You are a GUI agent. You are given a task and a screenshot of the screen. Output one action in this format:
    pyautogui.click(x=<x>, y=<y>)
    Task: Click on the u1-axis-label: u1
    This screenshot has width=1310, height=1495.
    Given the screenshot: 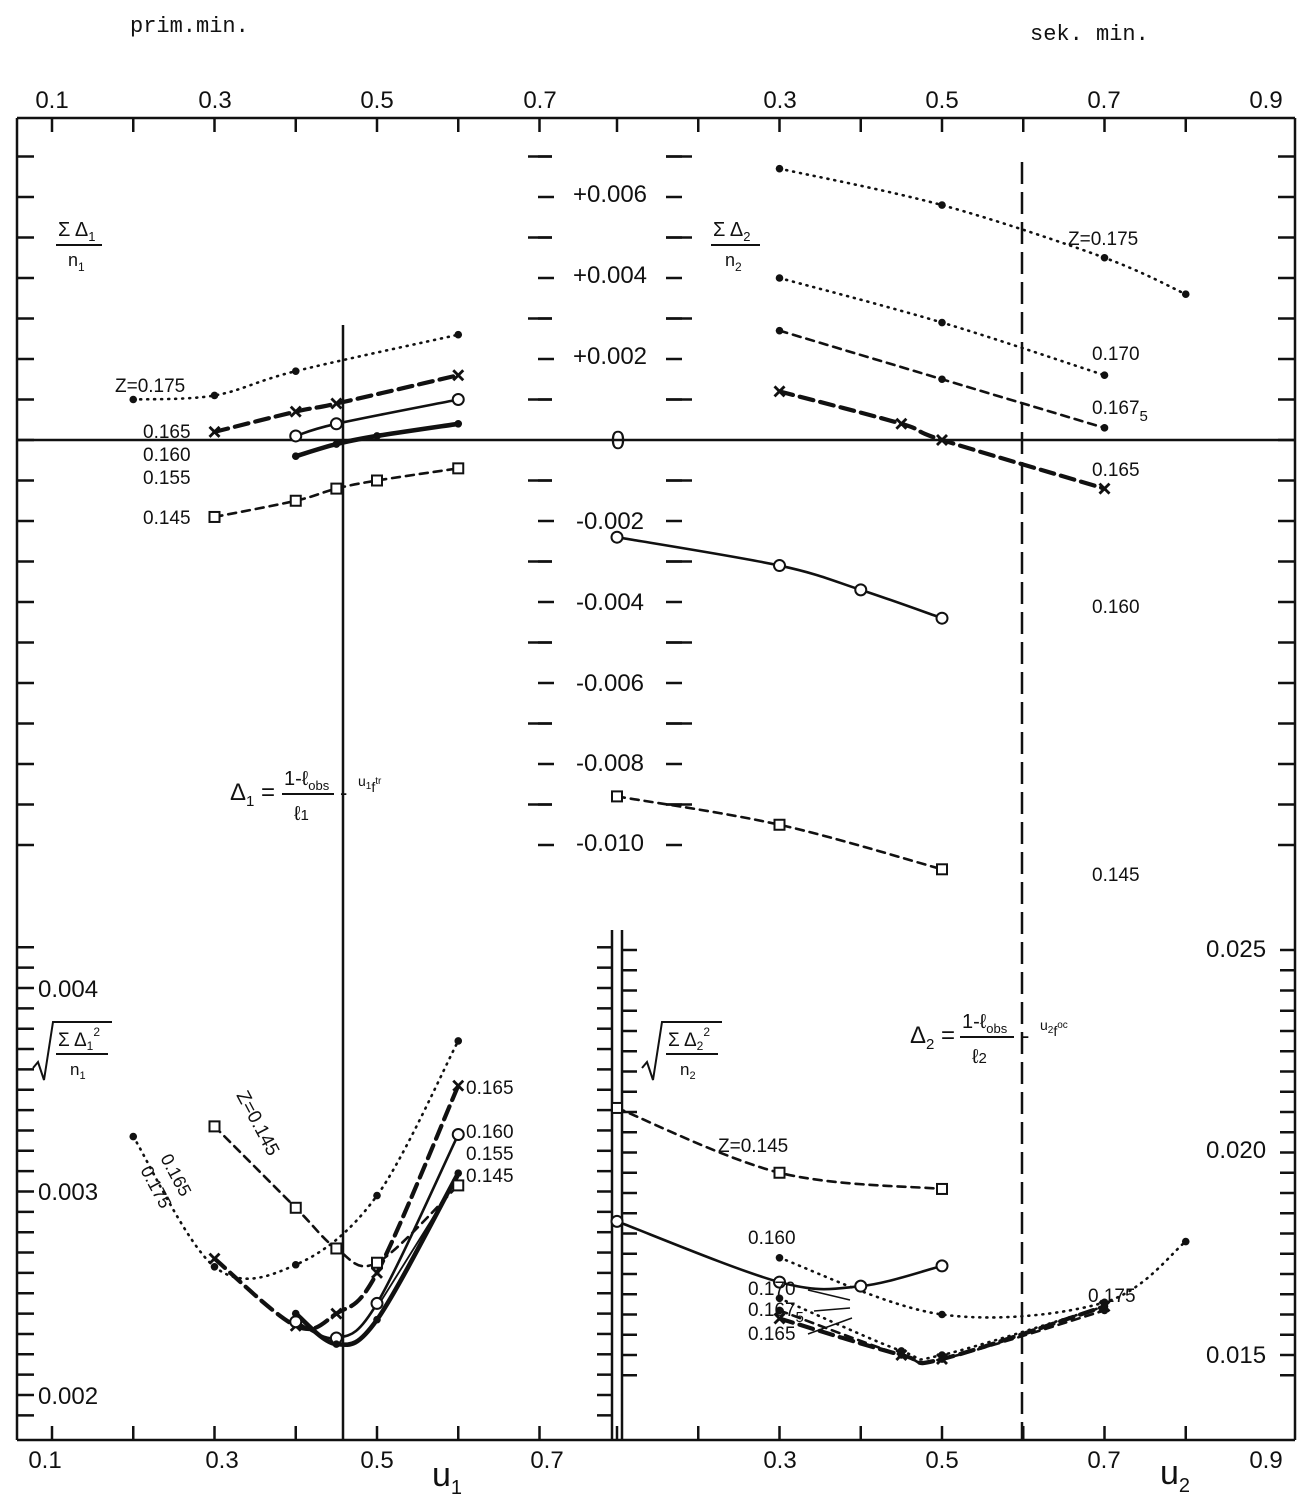 What is the action you would take?
    pyautogui.click(x=447, y=1475)
    